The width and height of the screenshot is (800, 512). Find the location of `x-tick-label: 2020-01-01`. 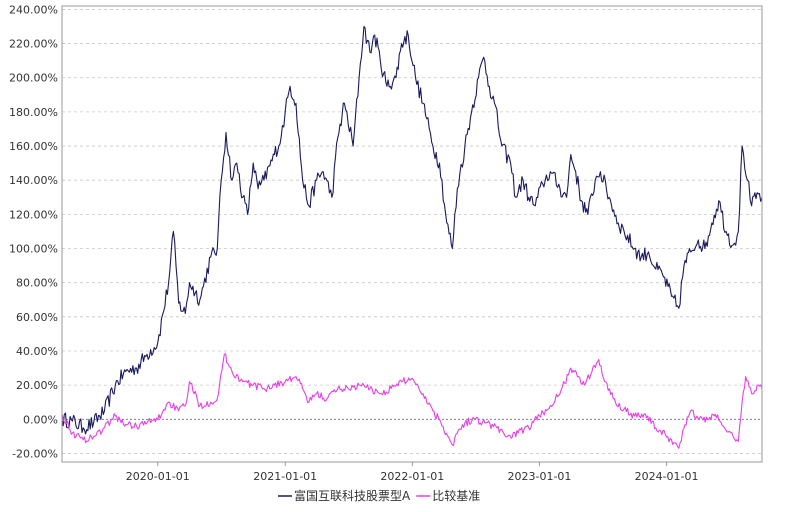

x-tick-label: 2020-01-01 is located at coordinates (158, 476).